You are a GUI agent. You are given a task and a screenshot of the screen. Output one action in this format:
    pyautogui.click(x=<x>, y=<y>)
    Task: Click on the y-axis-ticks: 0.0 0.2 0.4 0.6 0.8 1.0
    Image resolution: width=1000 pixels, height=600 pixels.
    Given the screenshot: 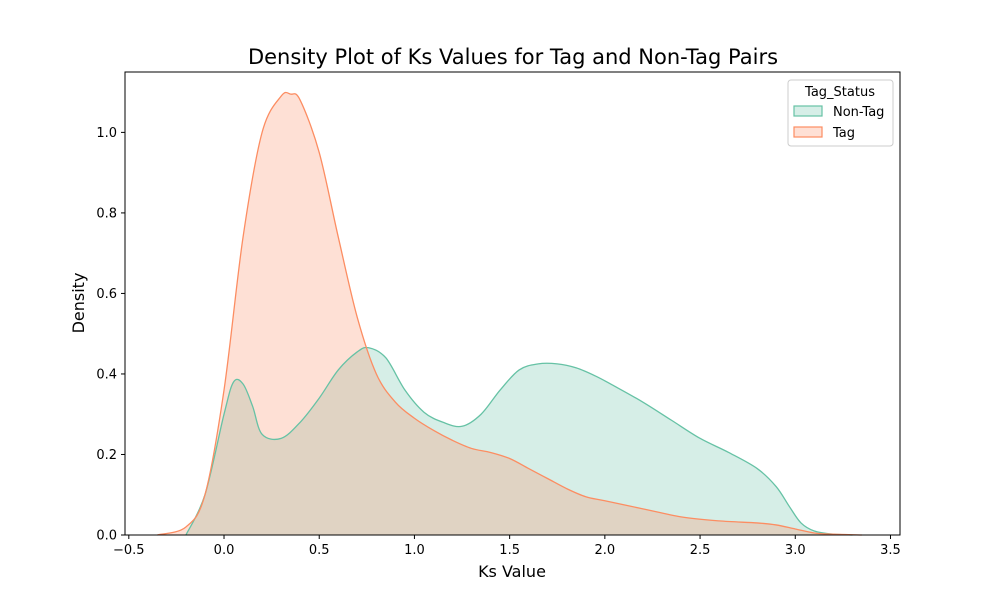 What is the action you would take?
    pyautogui.click(x=110, y=335)
    